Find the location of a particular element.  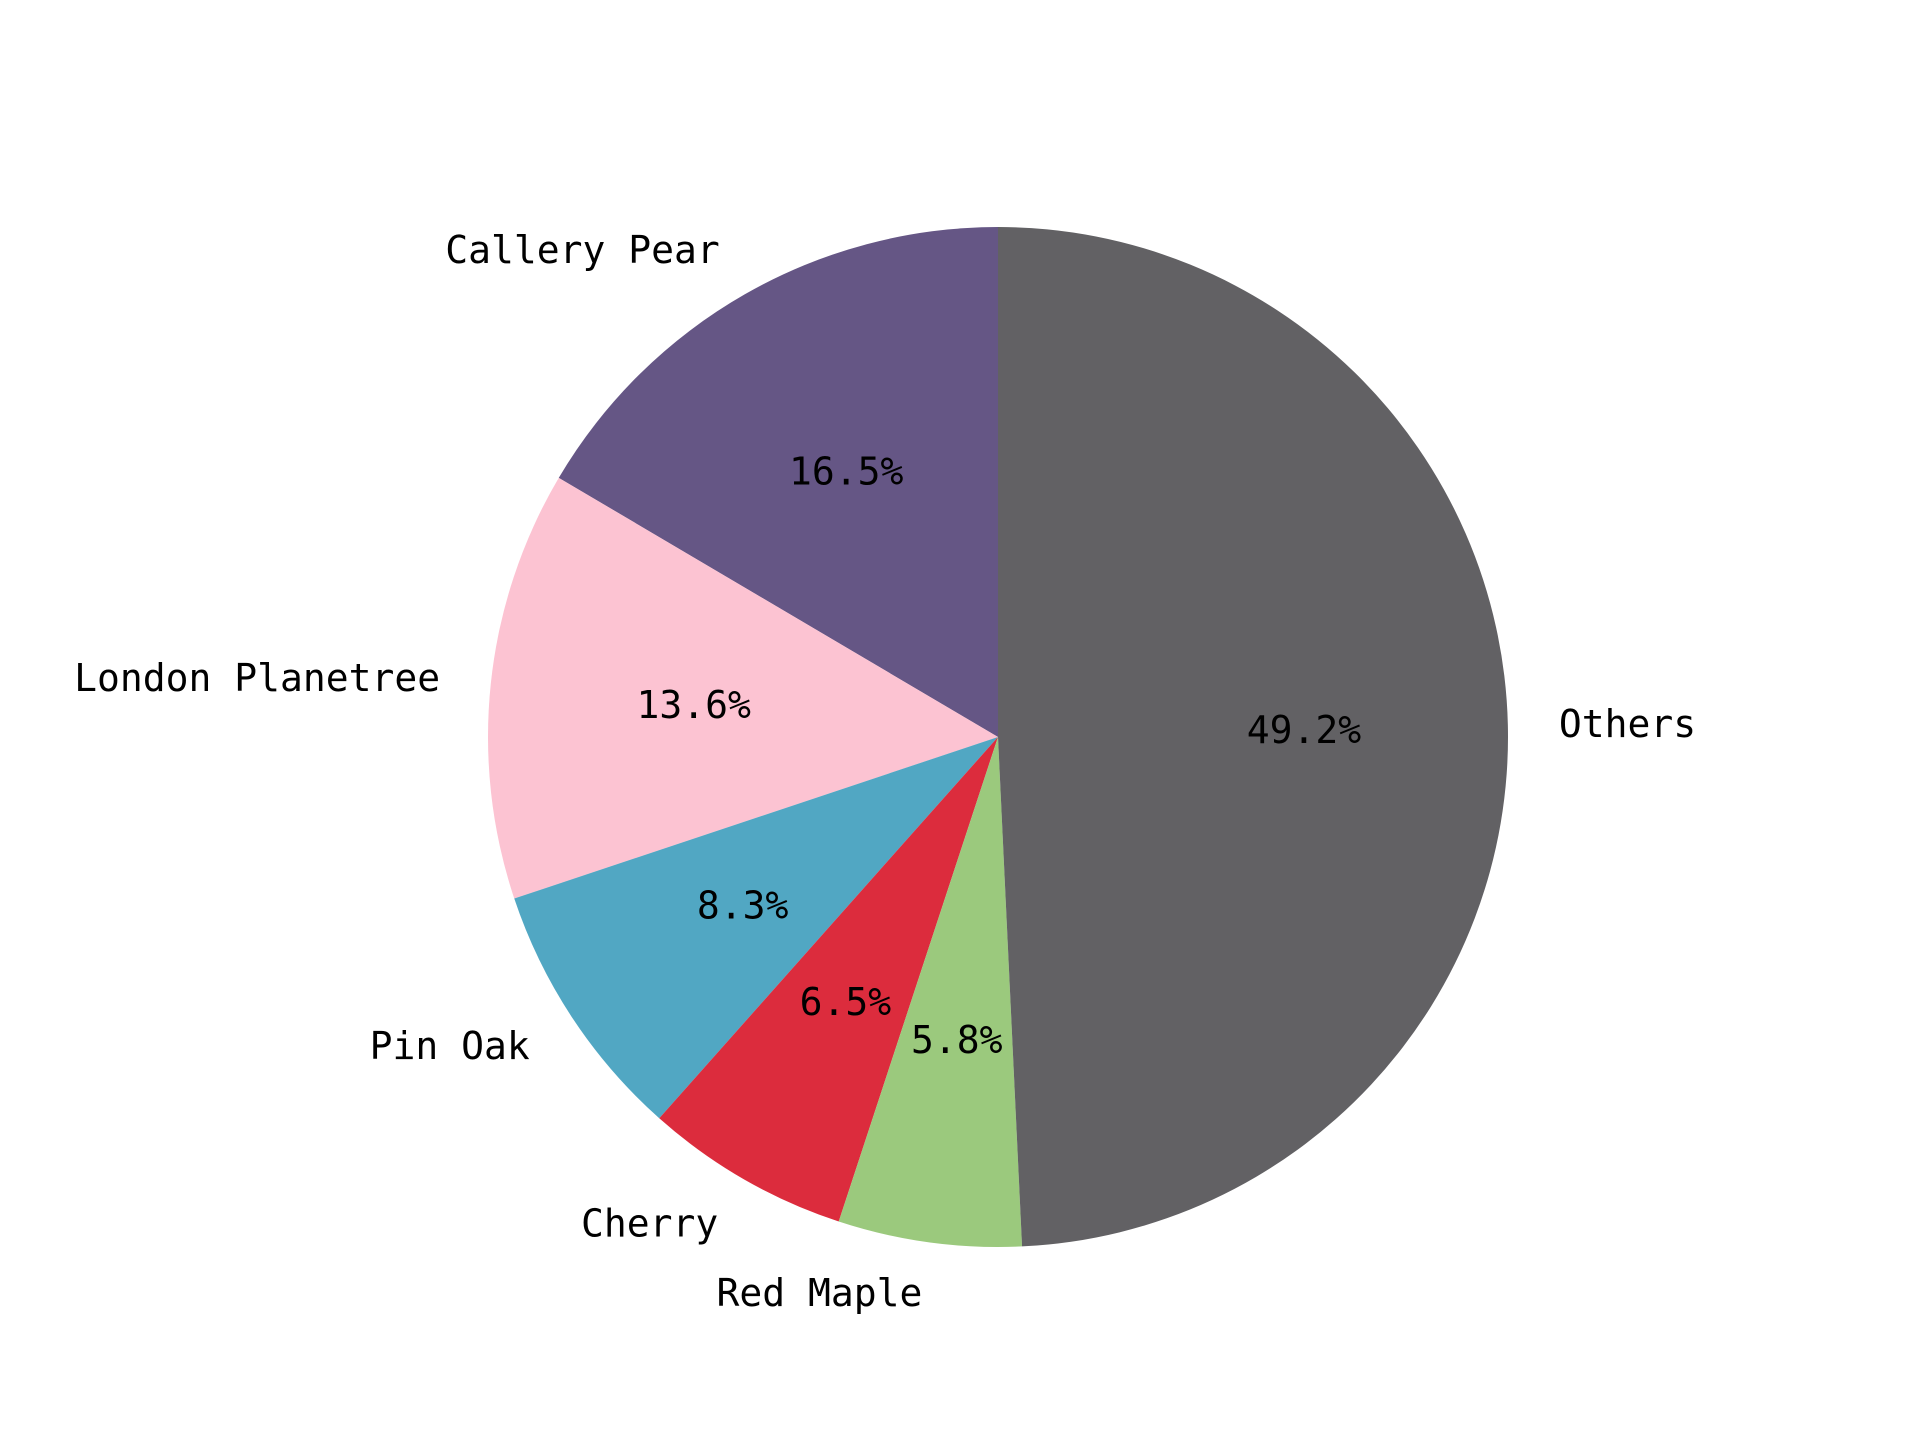

slice-label-others: Others is located at coordinates (1627, 724).